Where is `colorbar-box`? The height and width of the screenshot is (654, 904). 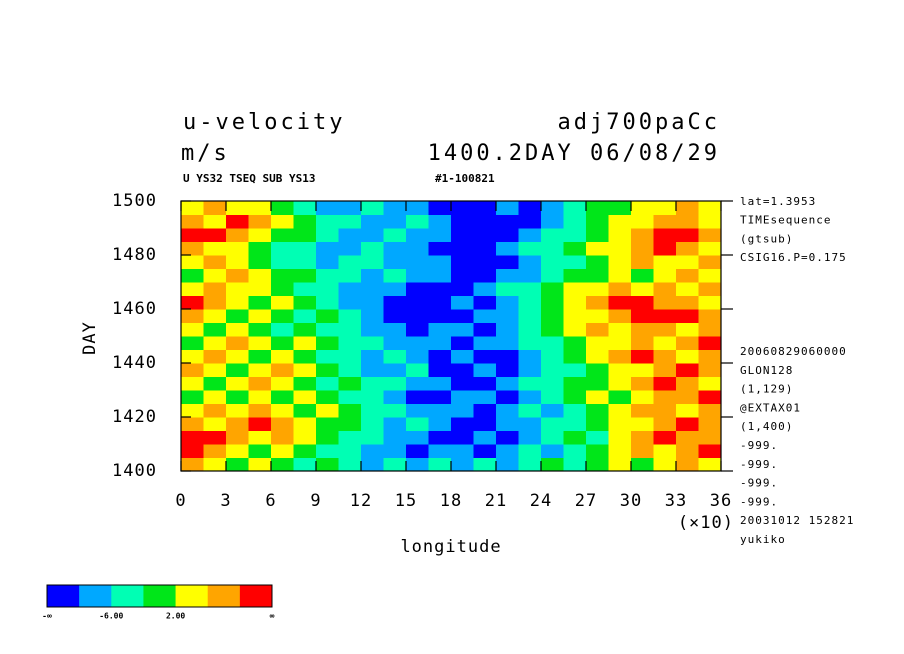 colorbar-box is located at coordinates (95, 596).